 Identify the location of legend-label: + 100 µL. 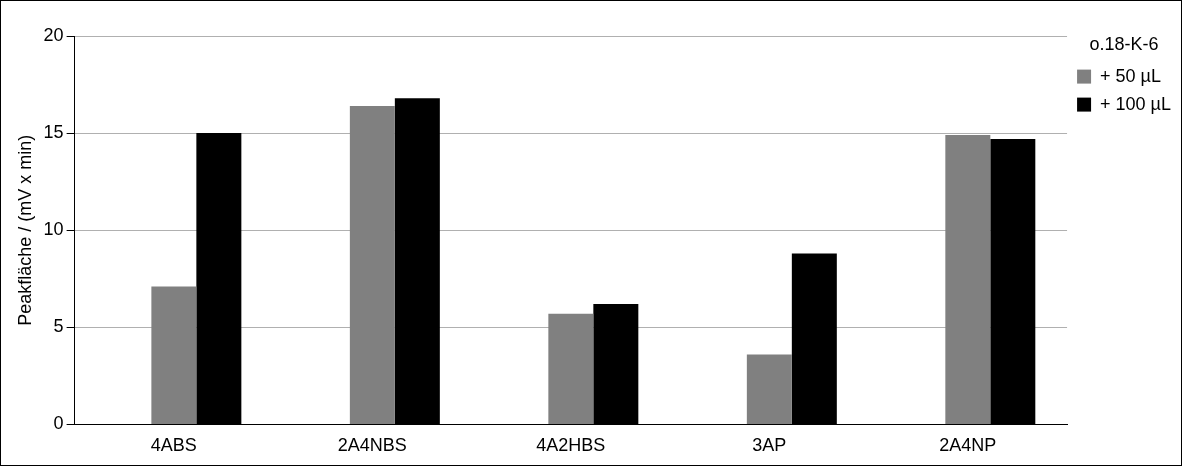
(1136, 103).